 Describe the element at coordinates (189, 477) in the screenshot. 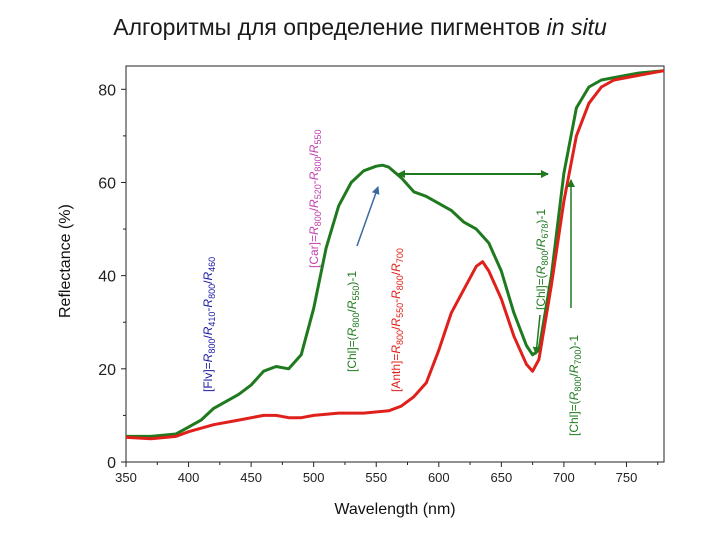

I see `x-tick-label: 400` at that location.